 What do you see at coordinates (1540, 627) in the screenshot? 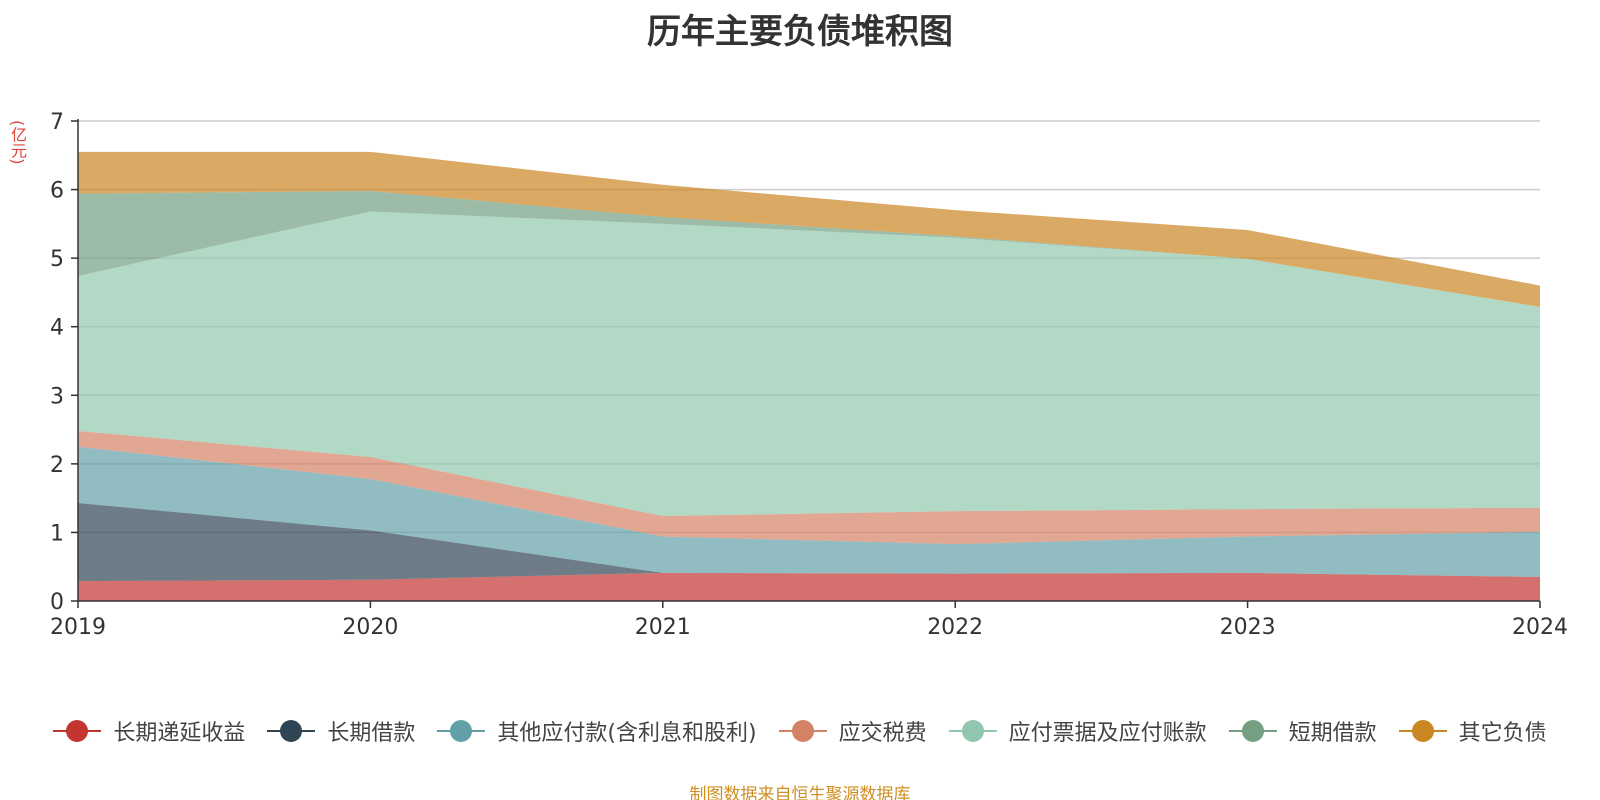
I see `x-tick-label: 2024` at bounding box center [1540, 627].